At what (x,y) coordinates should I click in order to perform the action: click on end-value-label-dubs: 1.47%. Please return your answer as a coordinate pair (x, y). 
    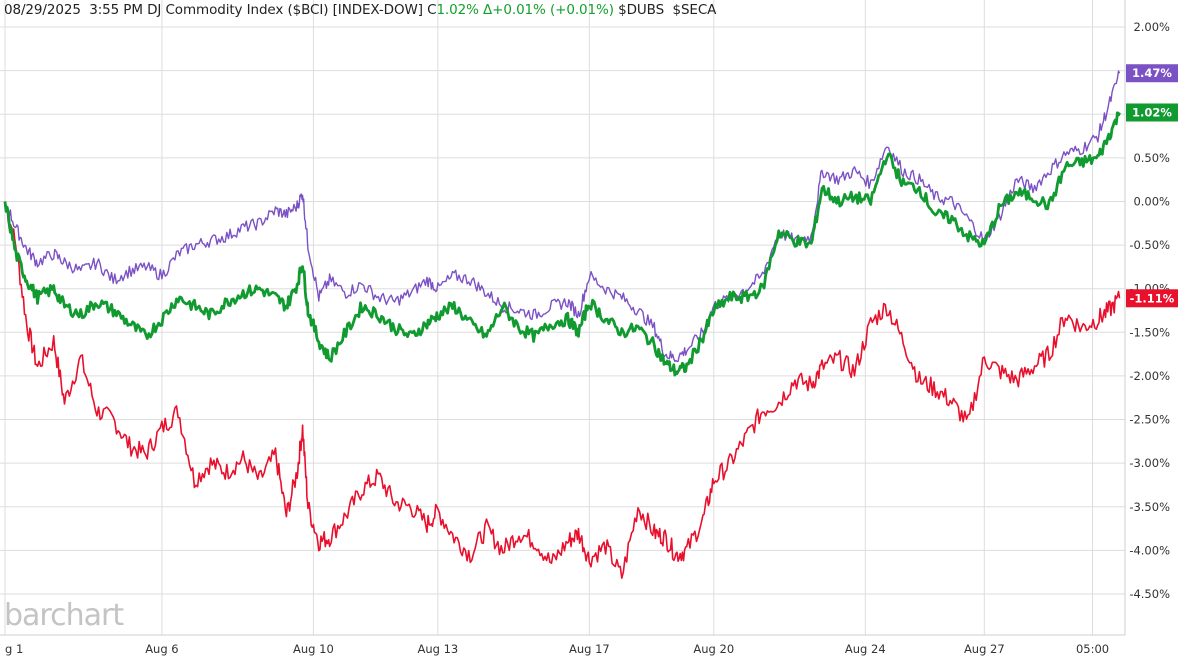
    Looking at the image, I should click on (1152, 73).